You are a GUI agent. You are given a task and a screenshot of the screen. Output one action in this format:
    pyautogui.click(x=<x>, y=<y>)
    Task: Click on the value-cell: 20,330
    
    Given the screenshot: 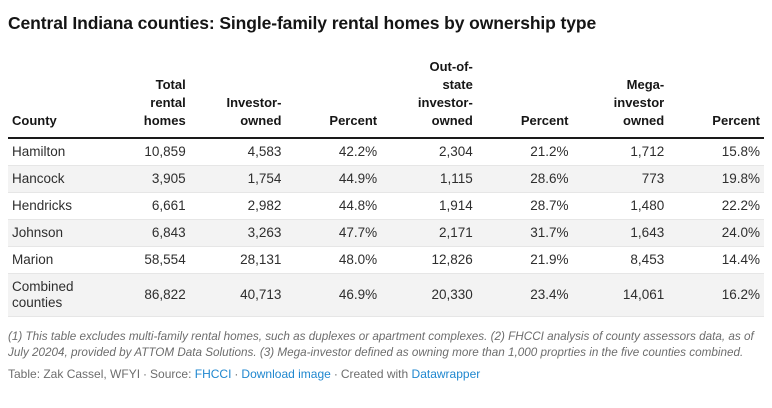 What is the action you would take?
    pyautogui.click(x=429, y=295)
    